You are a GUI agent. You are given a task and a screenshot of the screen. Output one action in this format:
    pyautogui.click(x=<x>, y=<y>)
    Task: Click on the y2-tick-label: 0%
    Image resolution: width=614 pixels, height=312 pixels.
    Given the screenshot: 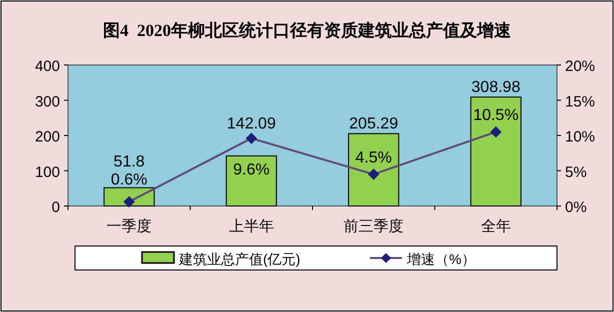 What is the action you would take?
    pyautogui.click(x=576, y=207)
    